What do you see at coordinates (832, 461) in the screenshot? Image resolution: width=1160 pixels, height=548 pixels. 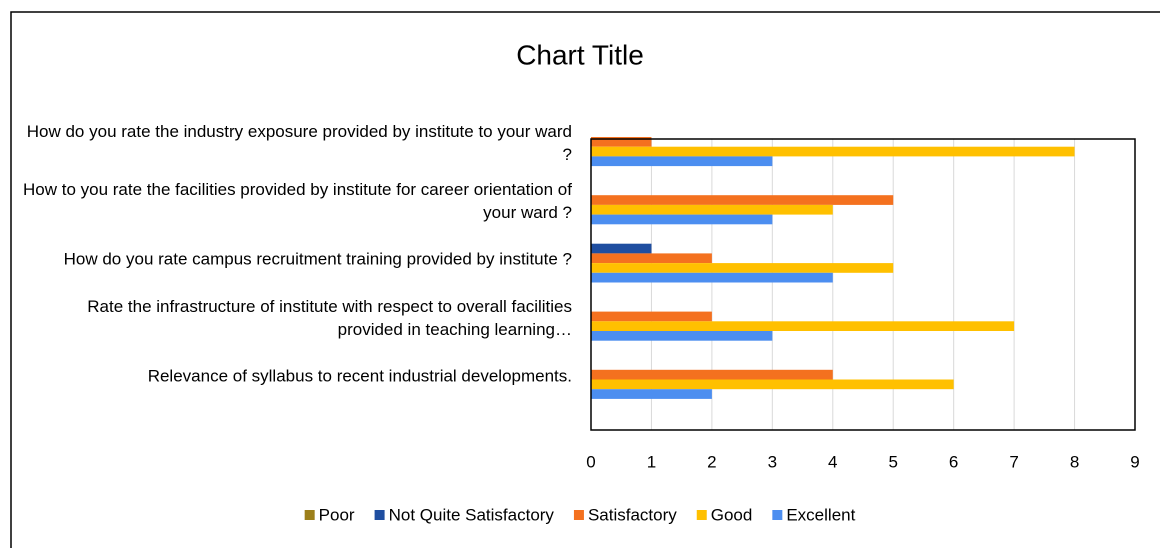 I see `x-tick-label: 4` at bounding box center [832, 461].